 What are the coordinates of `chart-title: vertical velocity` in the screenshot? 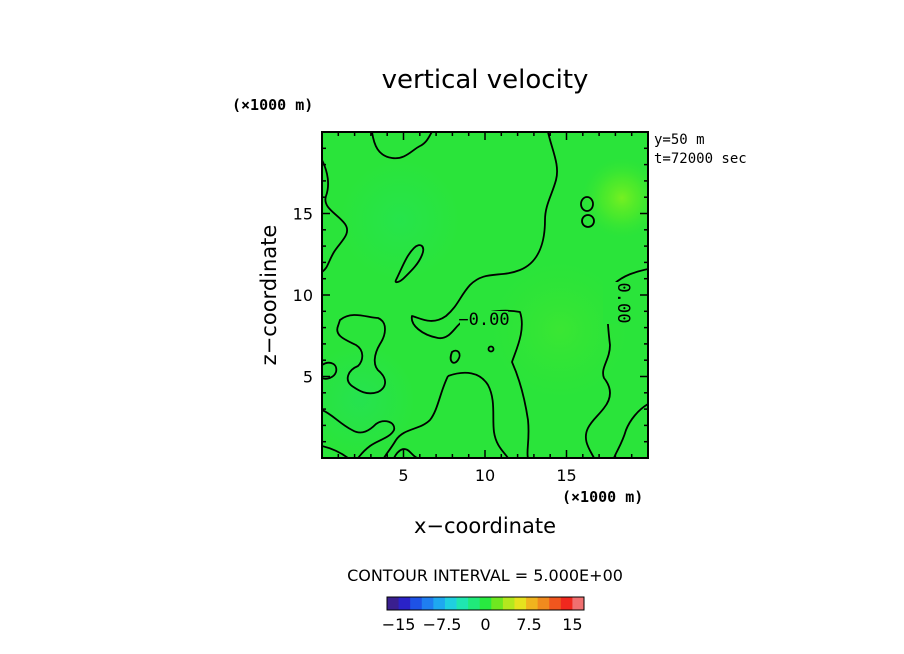 It's located at (485, 80).